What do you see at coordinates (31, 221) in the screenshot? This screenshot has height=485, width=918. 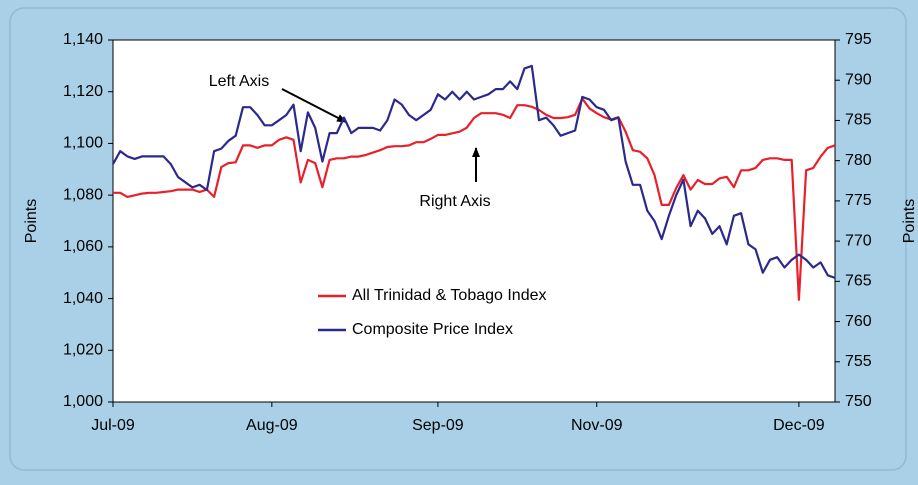 I see `y-axis-title: Points` at bounding box center [31, 221].